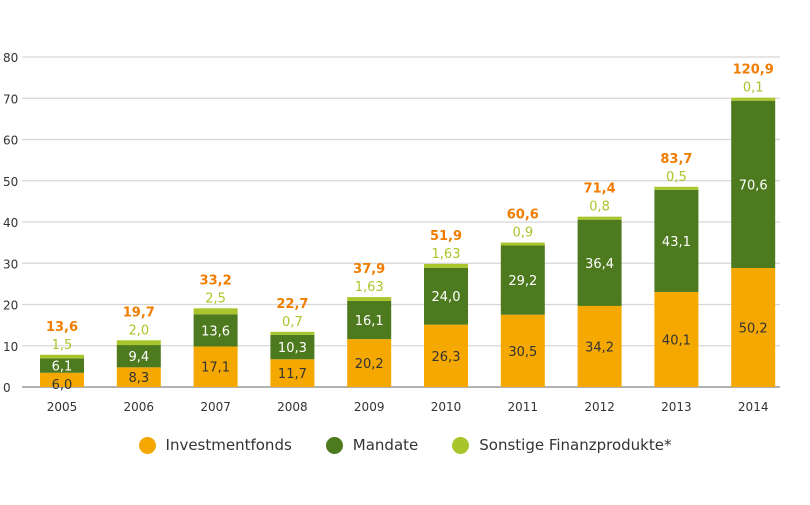  Describe the element at coordinates (522, 233) in the screenshot. I see `data-label: 0,9` at that location.